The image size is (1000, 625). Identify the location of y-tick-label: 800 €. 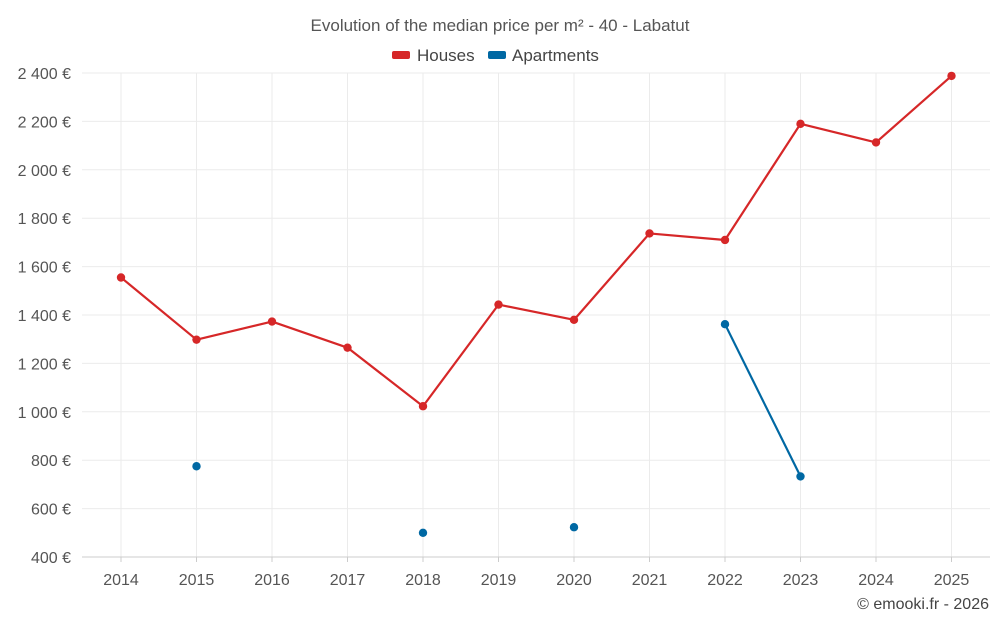
(51, 461).